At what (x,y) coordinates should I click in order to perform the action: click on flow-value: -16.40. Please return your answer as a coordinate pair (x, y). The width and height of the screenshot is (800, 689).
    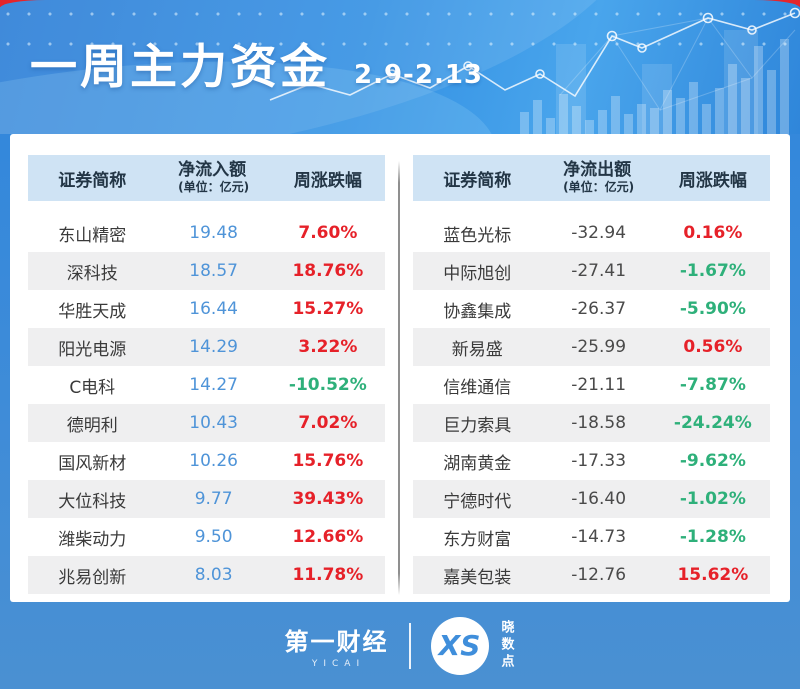
    Looking at the image, I should click on (599, 499).